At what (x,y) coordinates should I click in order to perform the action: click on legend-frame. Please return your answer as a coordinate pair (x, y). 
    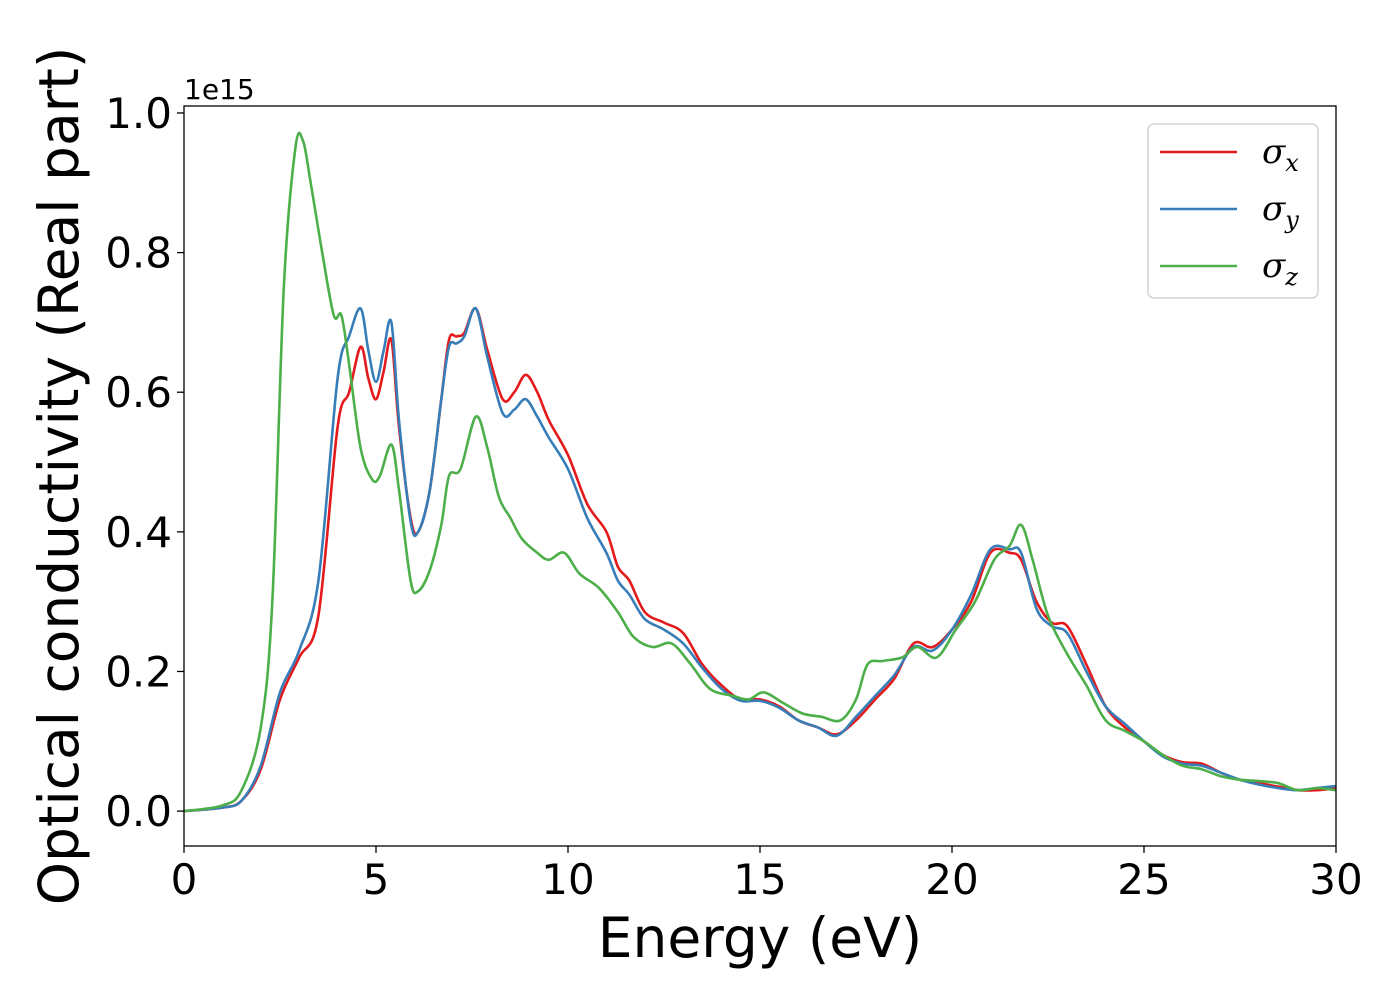
    Looking at the image, I should click on (1233, 211).